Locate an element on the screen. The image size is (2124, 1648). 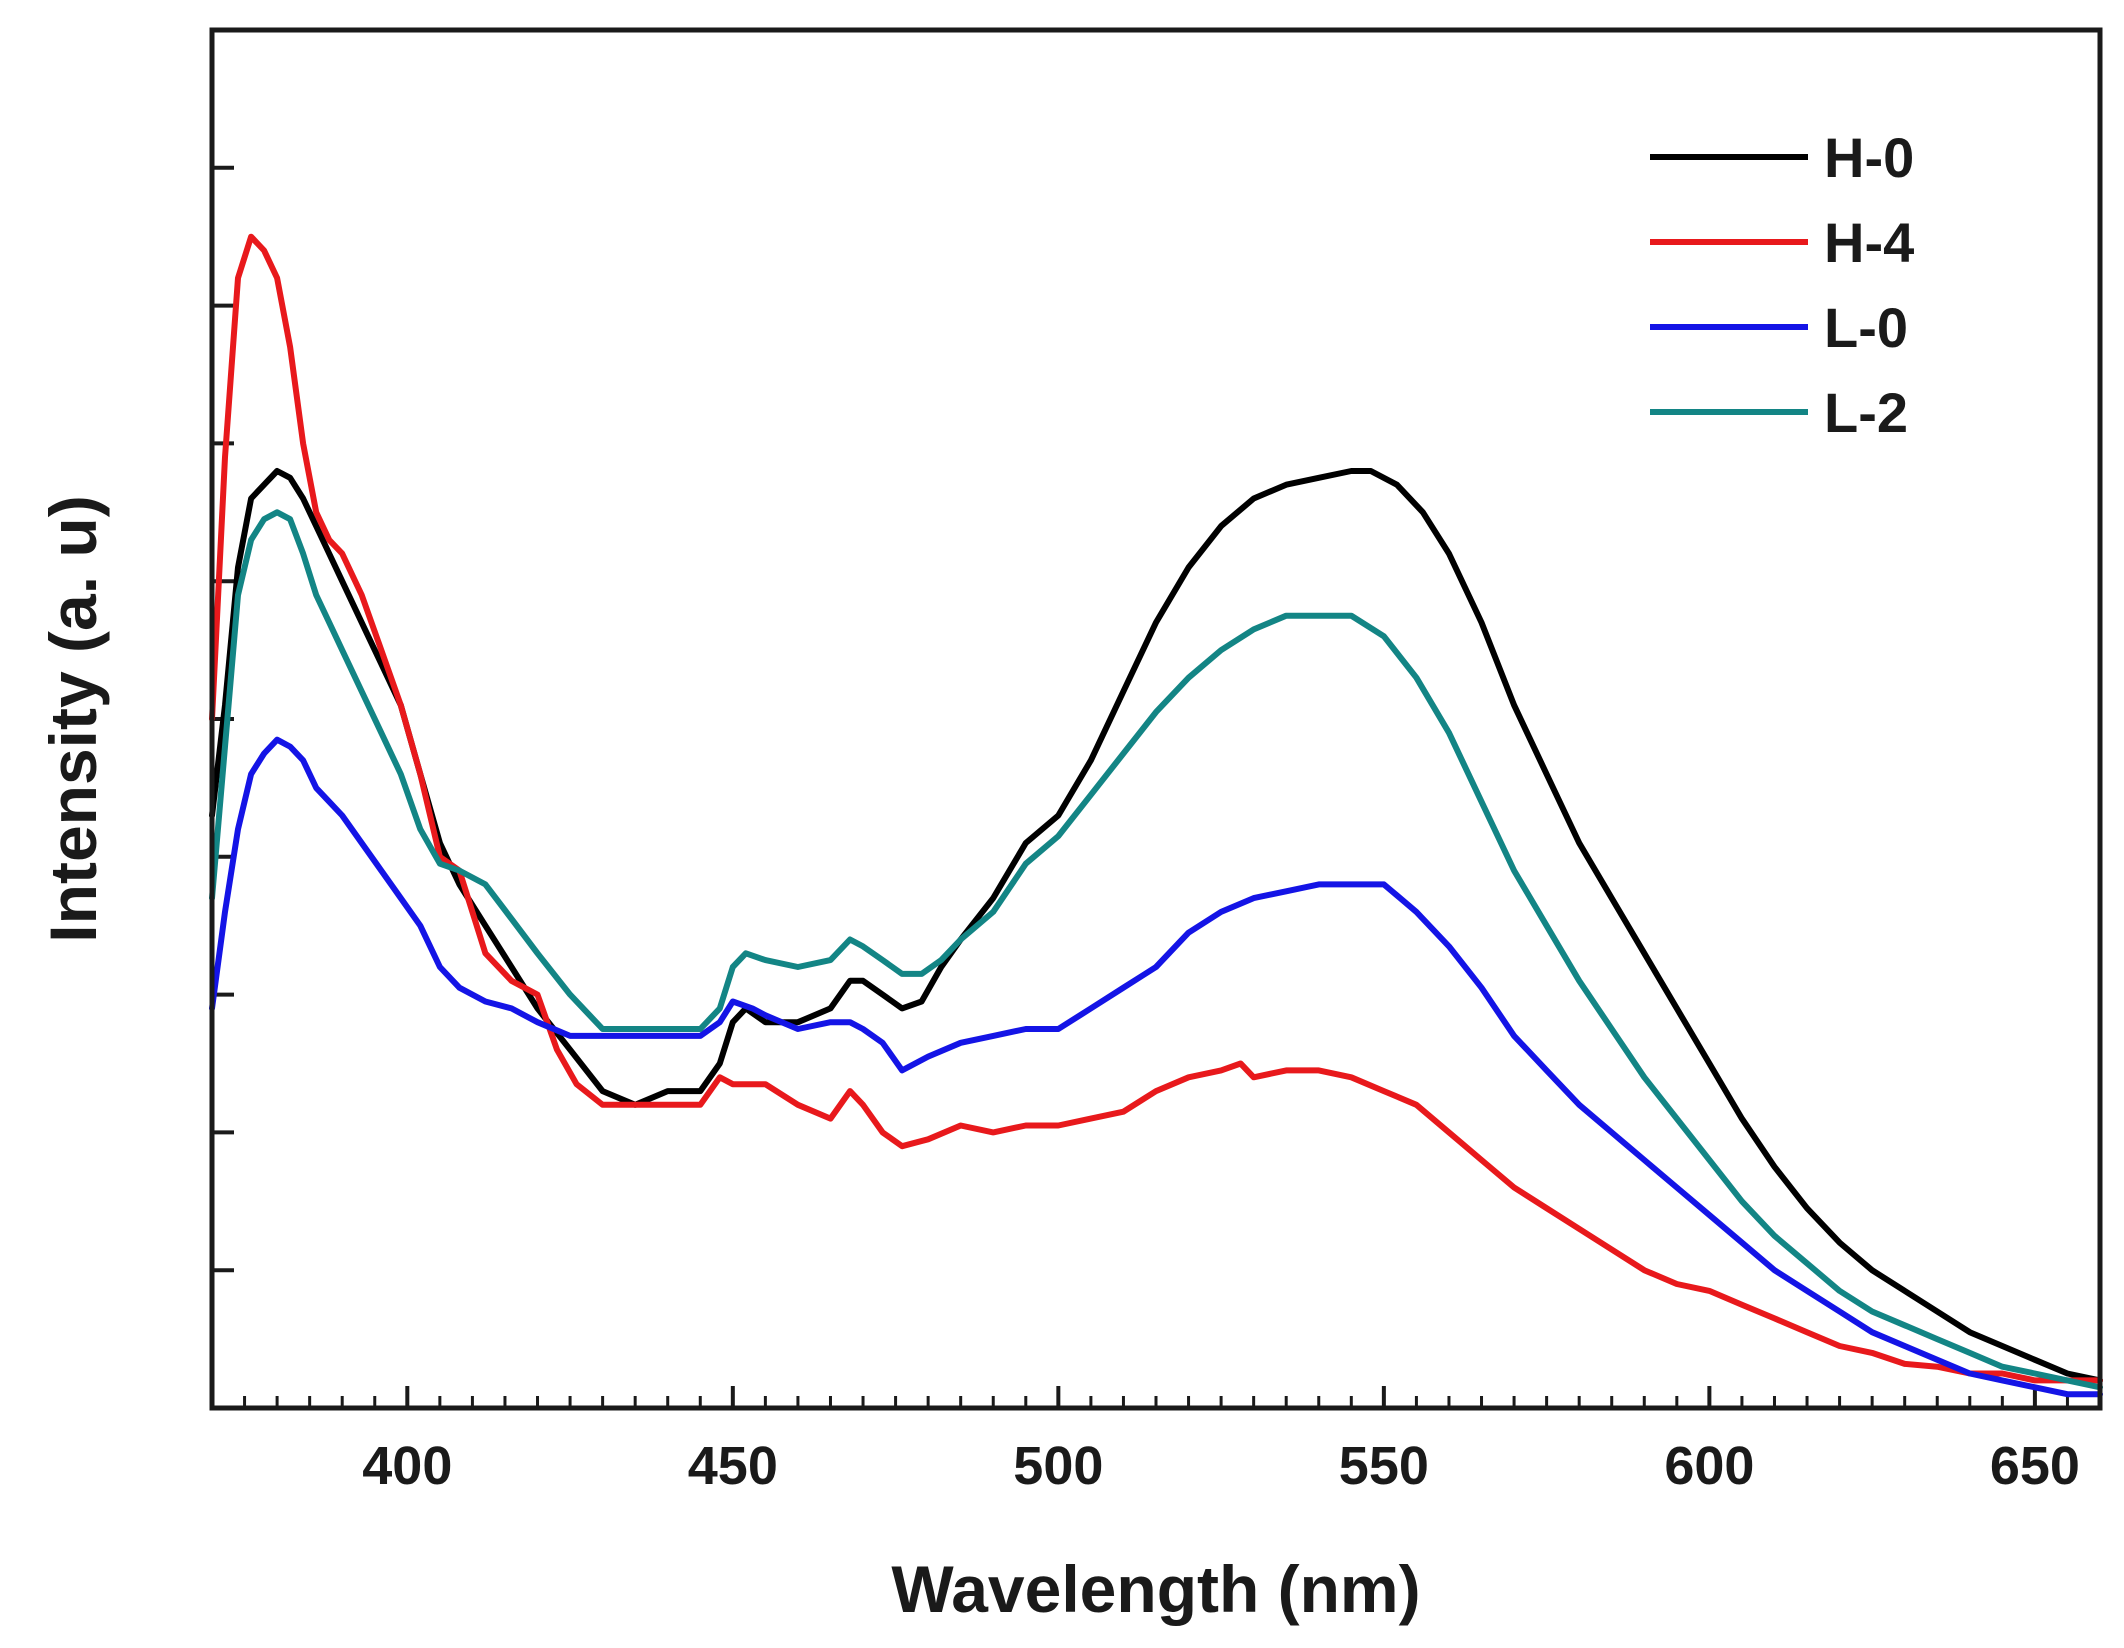
legend-label: L-2 is located at coordinates (1866, 412).